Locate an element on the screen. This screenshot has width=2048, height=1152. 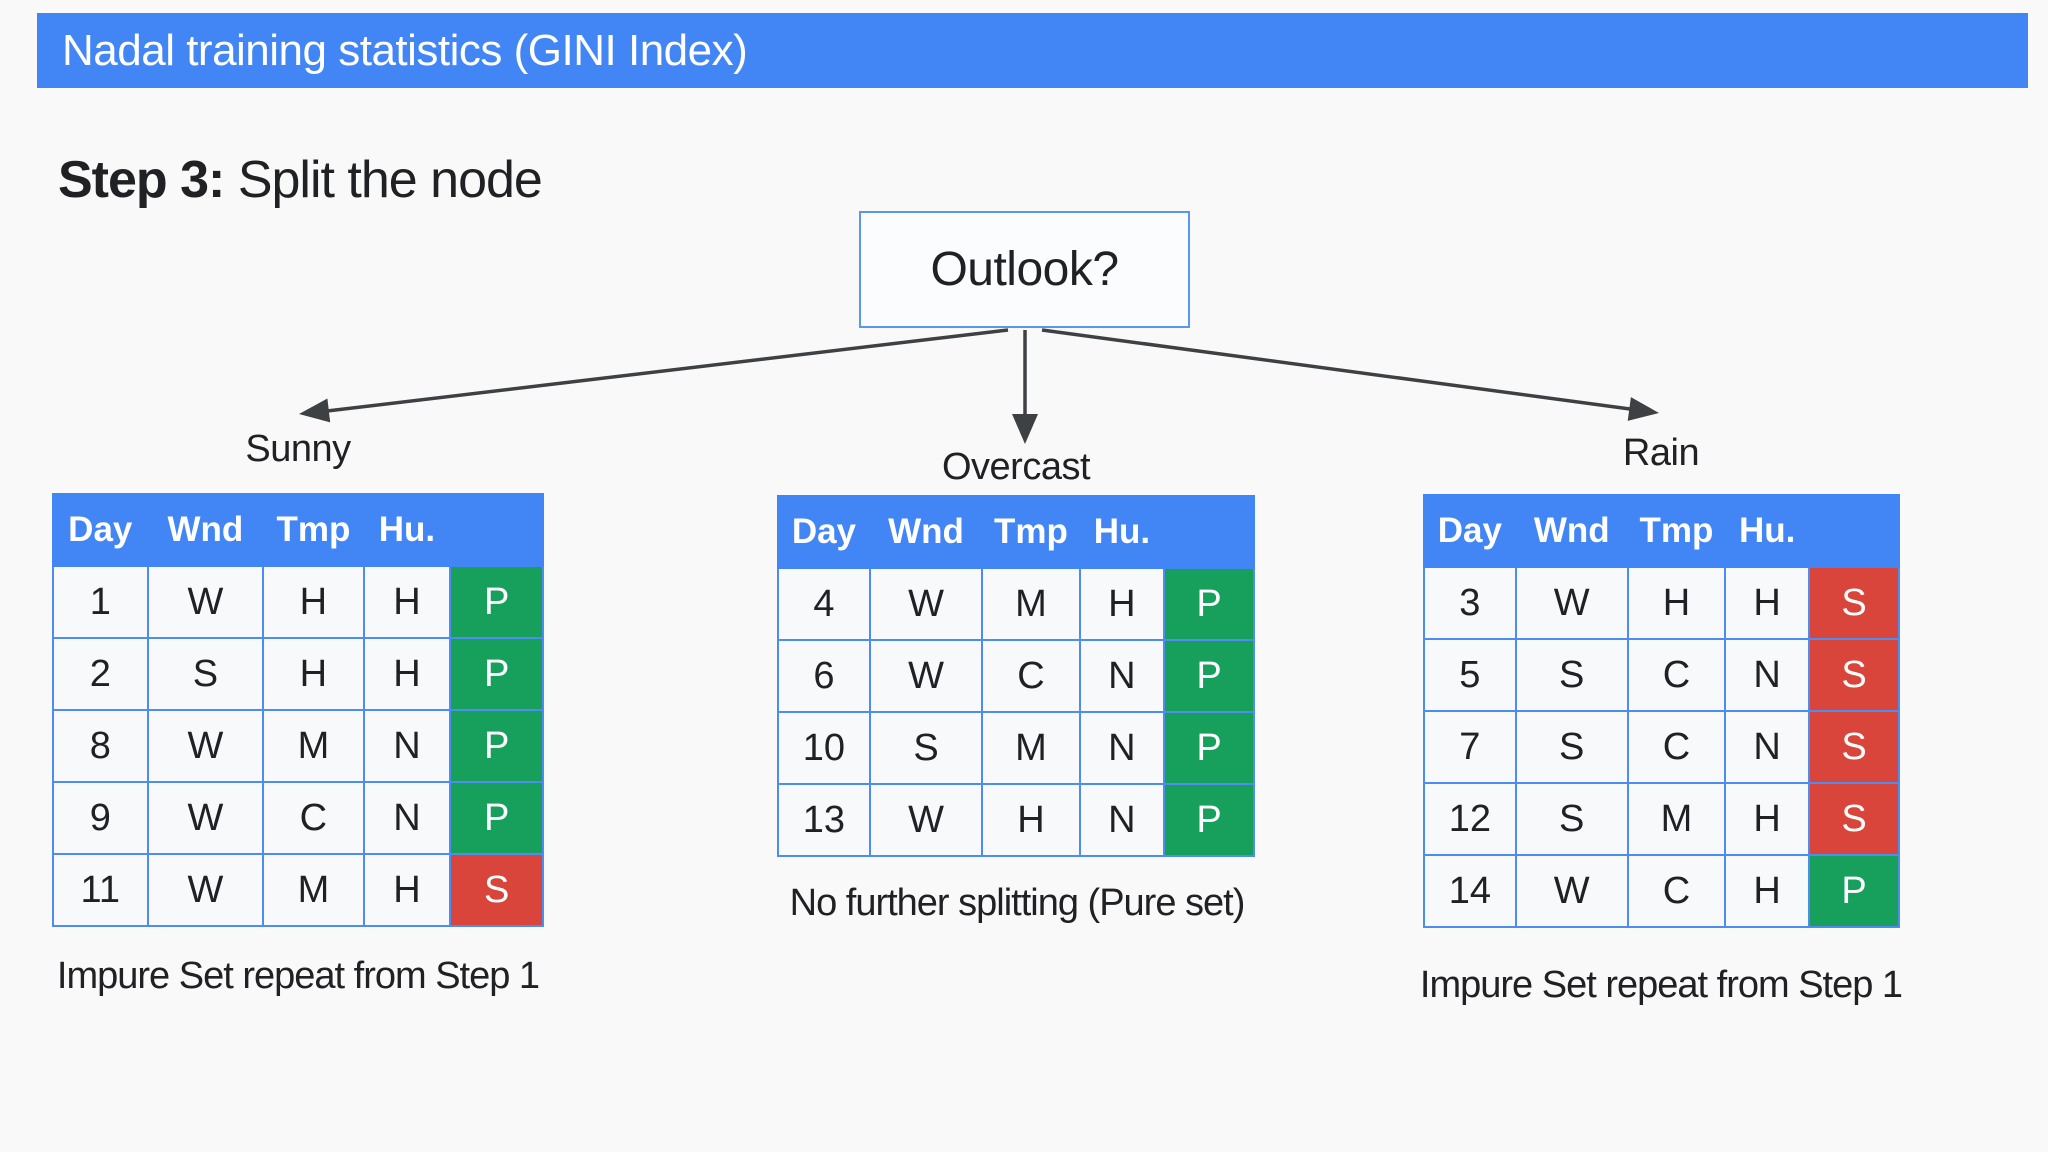
slide-title-bar: Nadal training statistics (GINI Index) is located at coordinates (1032, 50).